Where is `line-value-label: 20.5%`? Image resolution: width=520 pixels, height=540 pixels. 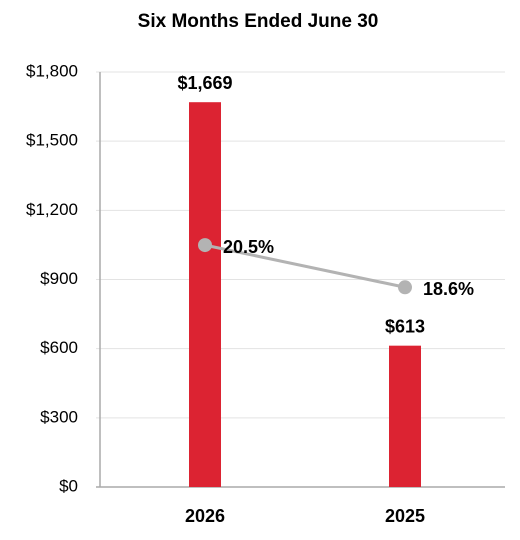 line-value-label: 20.5% is located at coordinates (248, 247).